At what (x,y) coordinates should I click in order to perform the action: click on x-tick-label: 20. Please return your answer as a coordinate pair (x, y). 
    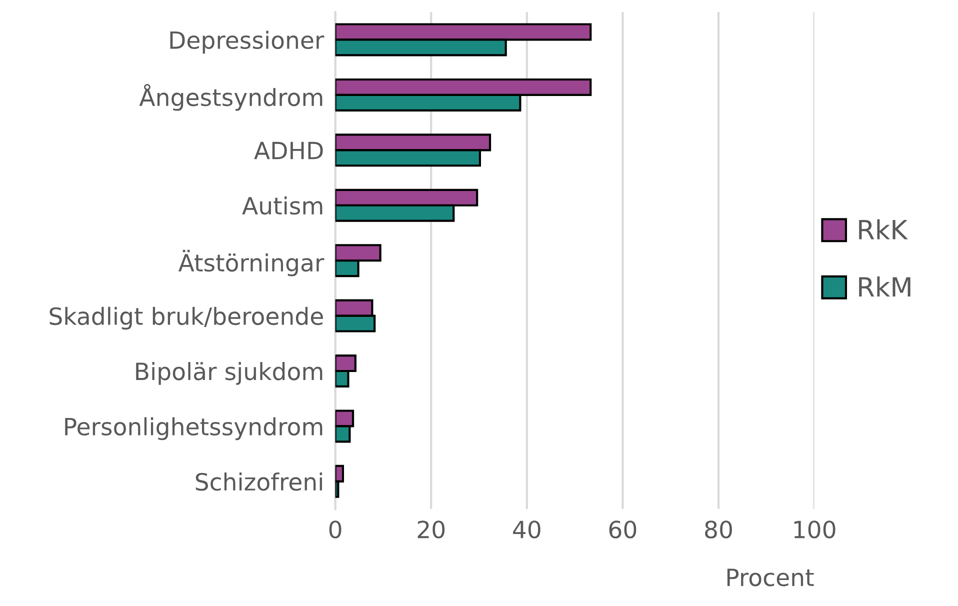
    Looking at the image, I should click on (431, 529).